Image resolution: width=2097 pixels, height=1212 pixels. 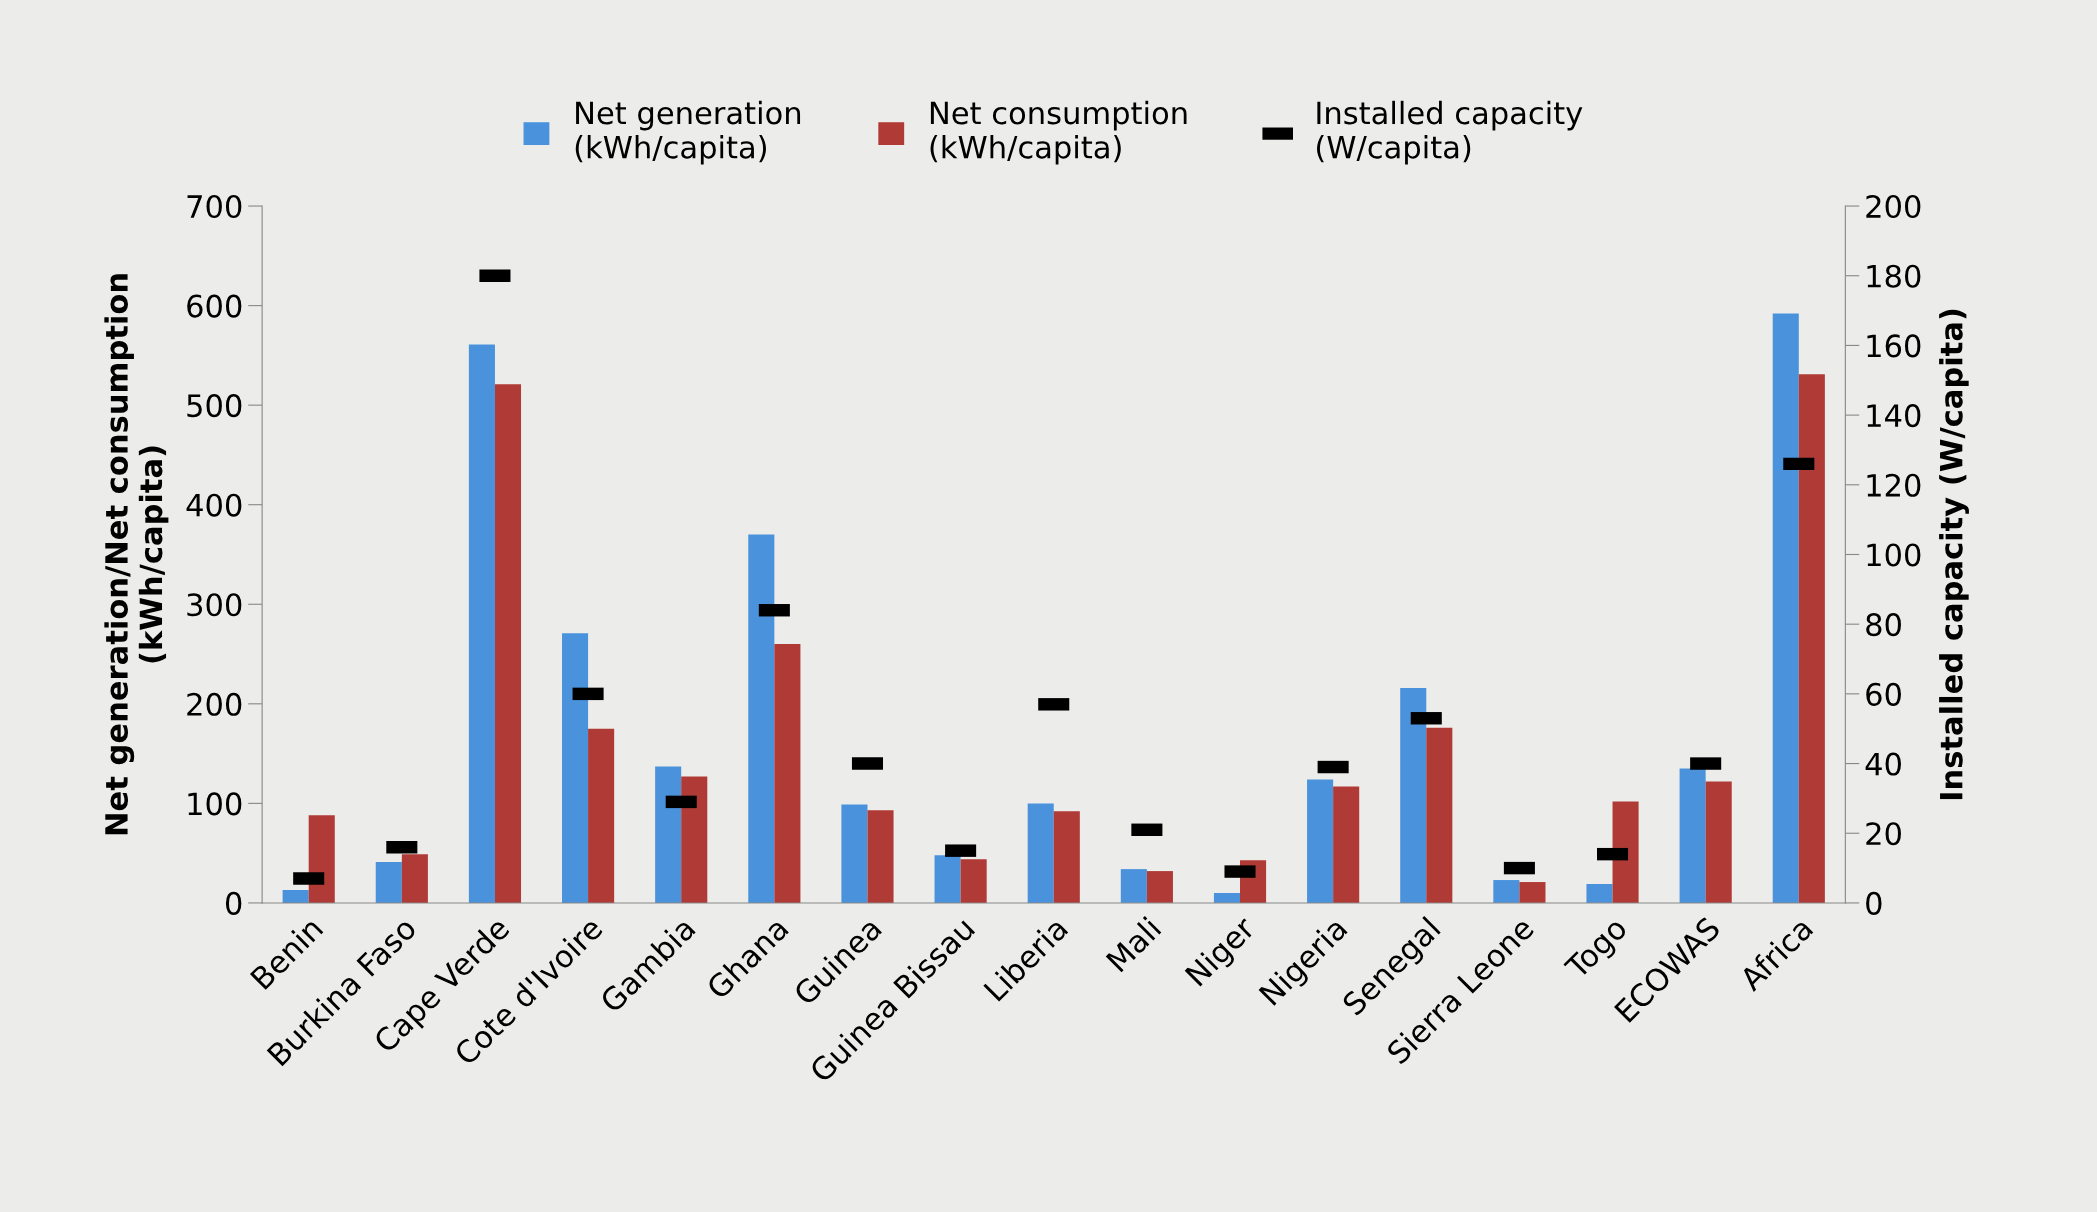 I want to click on legend-label: Net consumption (kWh/capita), so click(x=1058, y=132).